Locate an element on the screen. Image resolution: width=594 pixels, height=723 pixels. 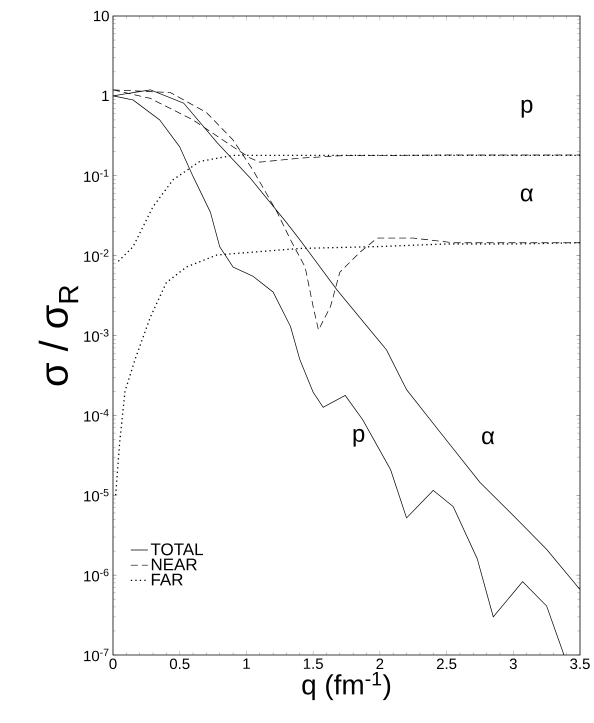
y-tick-label: 10$^{-1}$ is located at coordinates (96, 175).